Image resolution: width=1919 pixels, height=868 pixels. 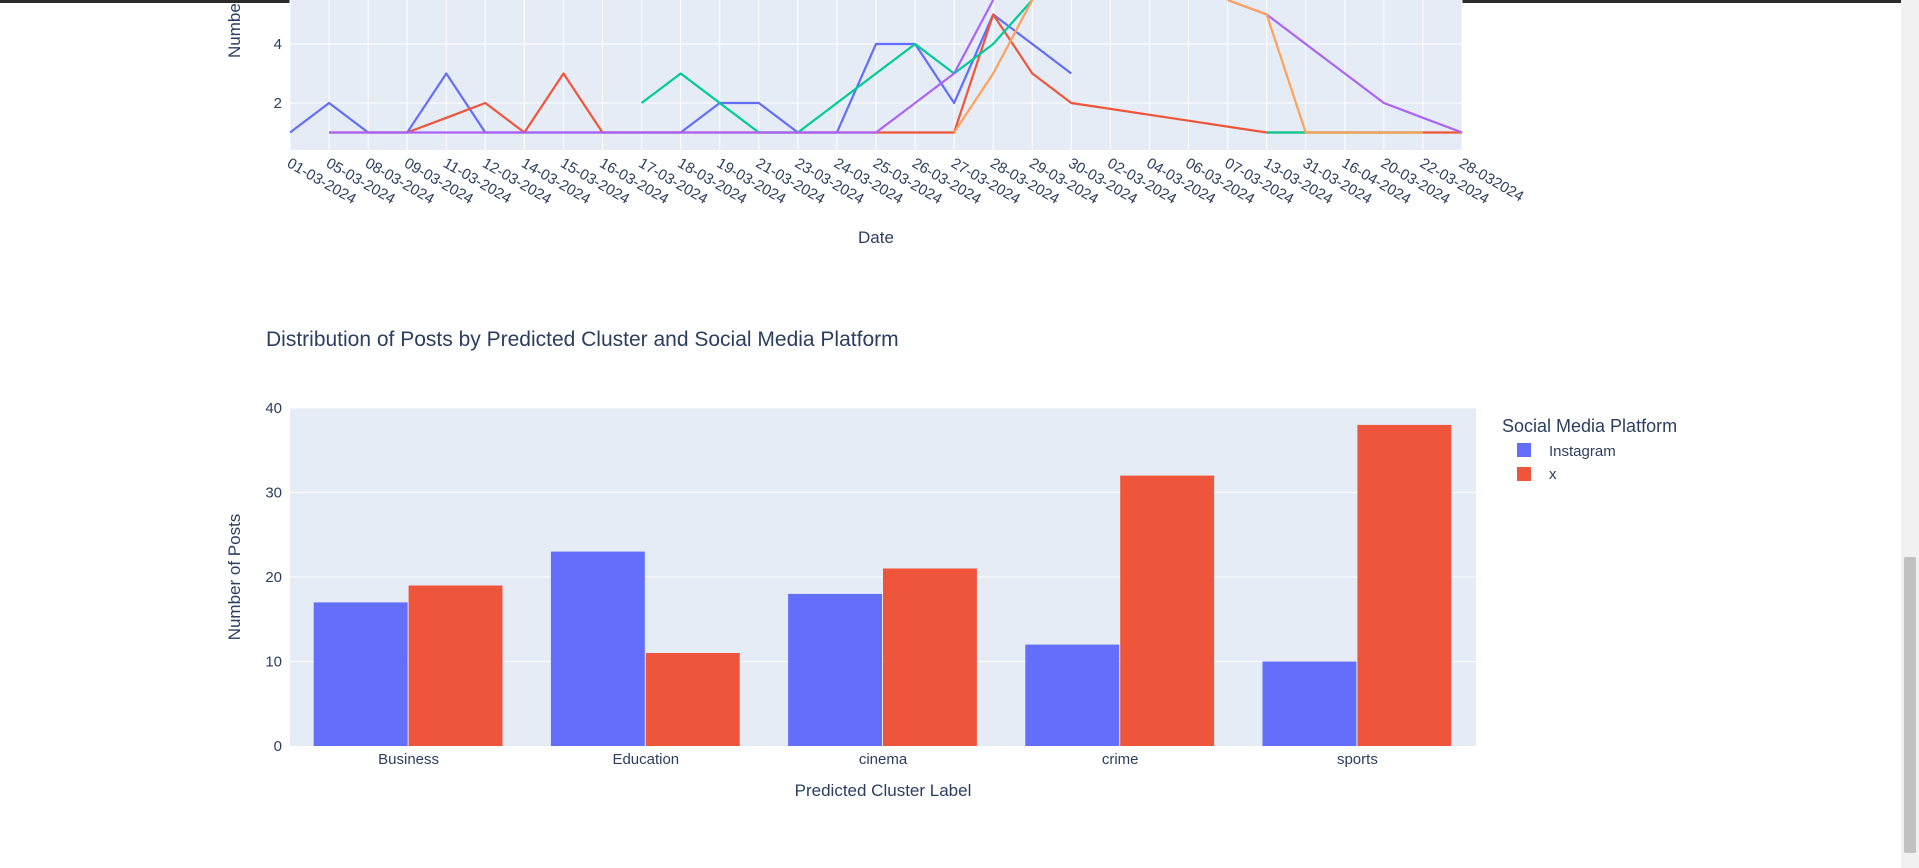 I want to click on bar-x-crime, so click(x=1167, y=610).